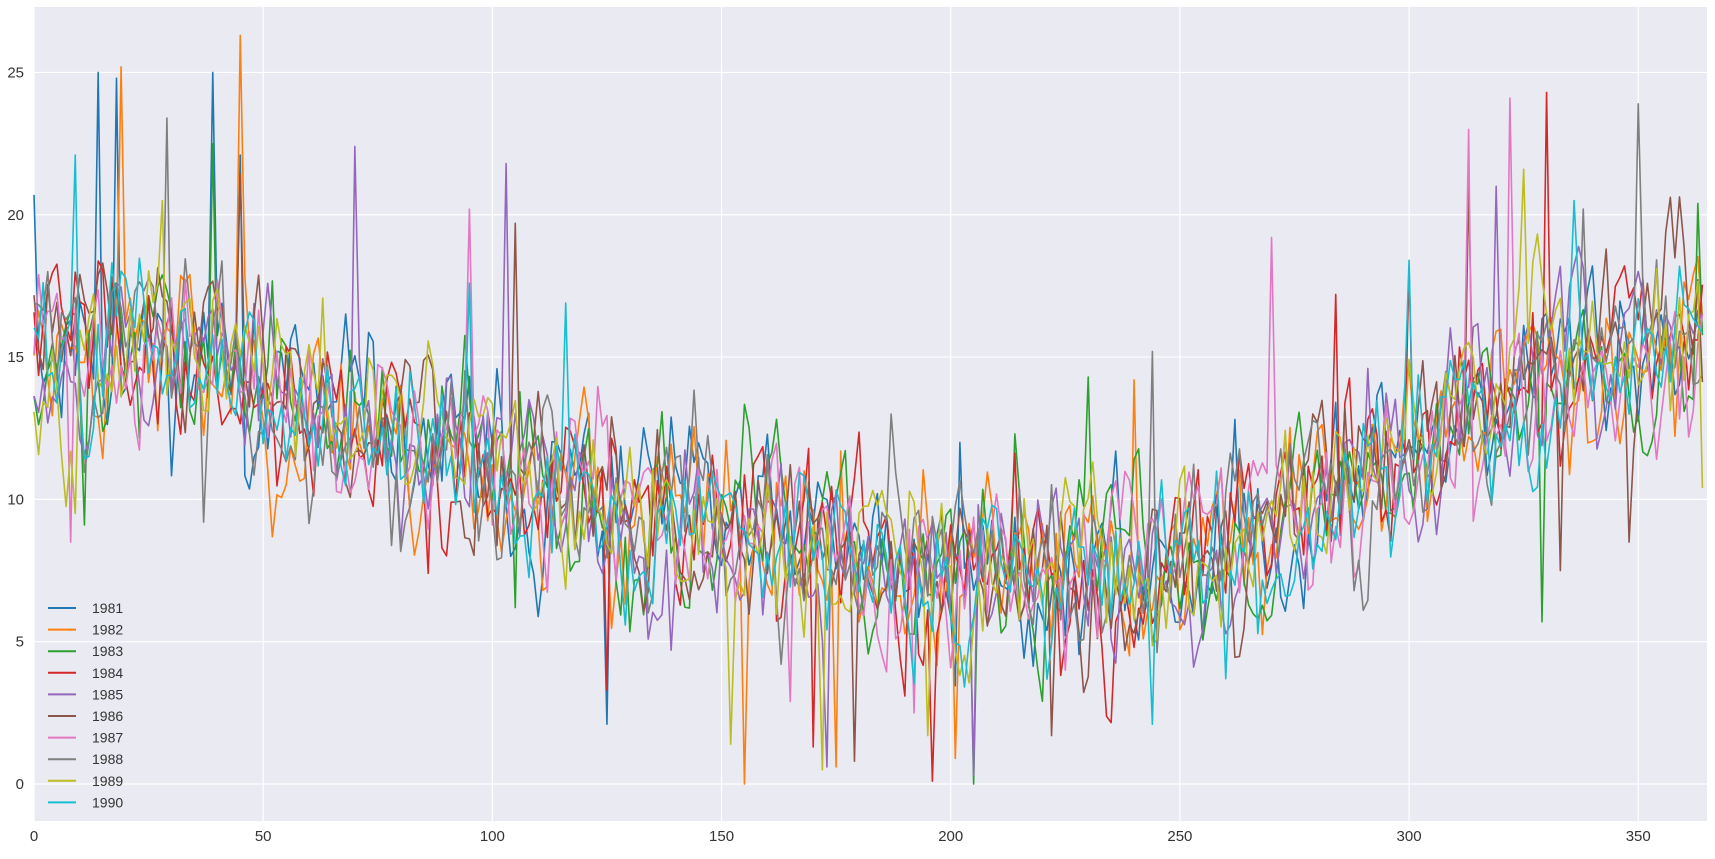 This screenshot has height=859, width=1715. What do you see at coordinates (15, 215) in the screenshot?
I see `y-tick-label: 20` at bounding box center [15, 215].